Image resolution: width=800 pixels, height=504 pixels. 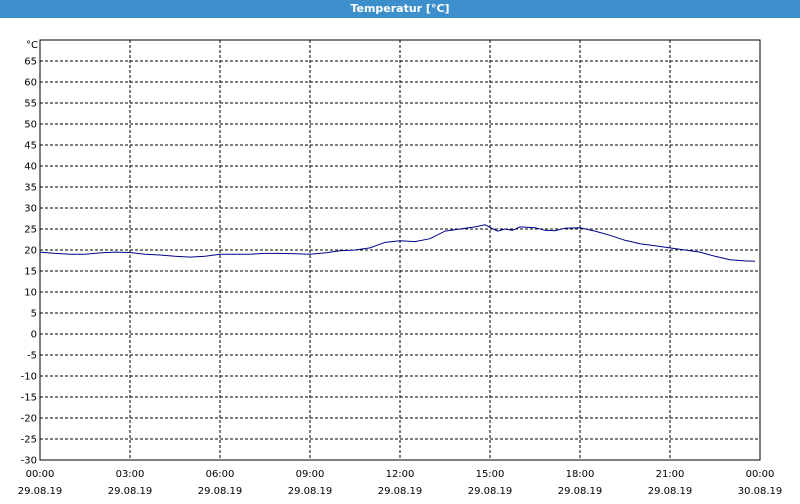 I want to click on chart-title: Temperatur [°C], so click(x=400, y=8).